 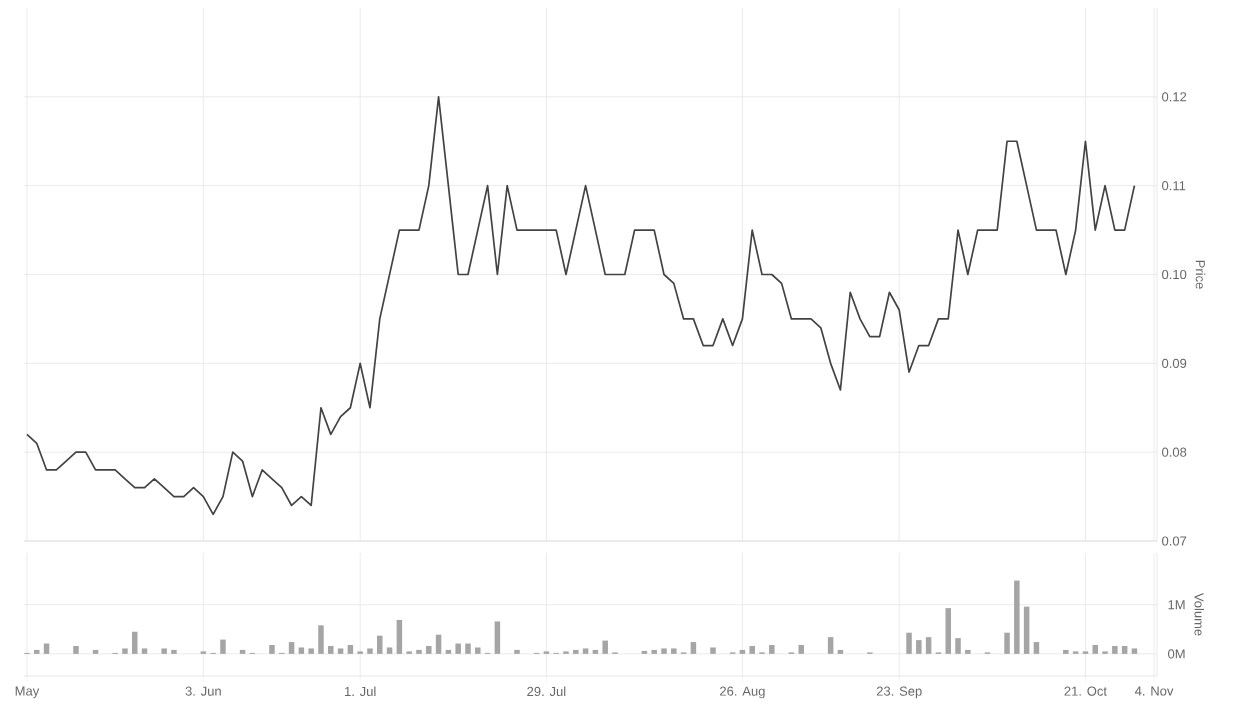 I want to click on x-tick-label: May, so click(x=27, y=692).